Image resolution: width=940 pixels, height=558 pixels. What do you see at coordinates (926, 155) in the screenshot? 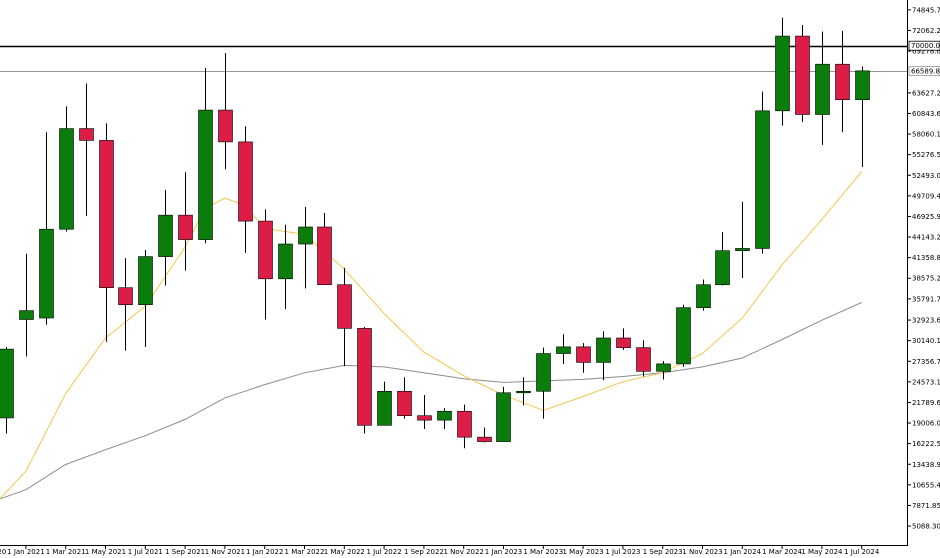
I see `price-tick-label: 55276.55` at bounding box center [926, 155].